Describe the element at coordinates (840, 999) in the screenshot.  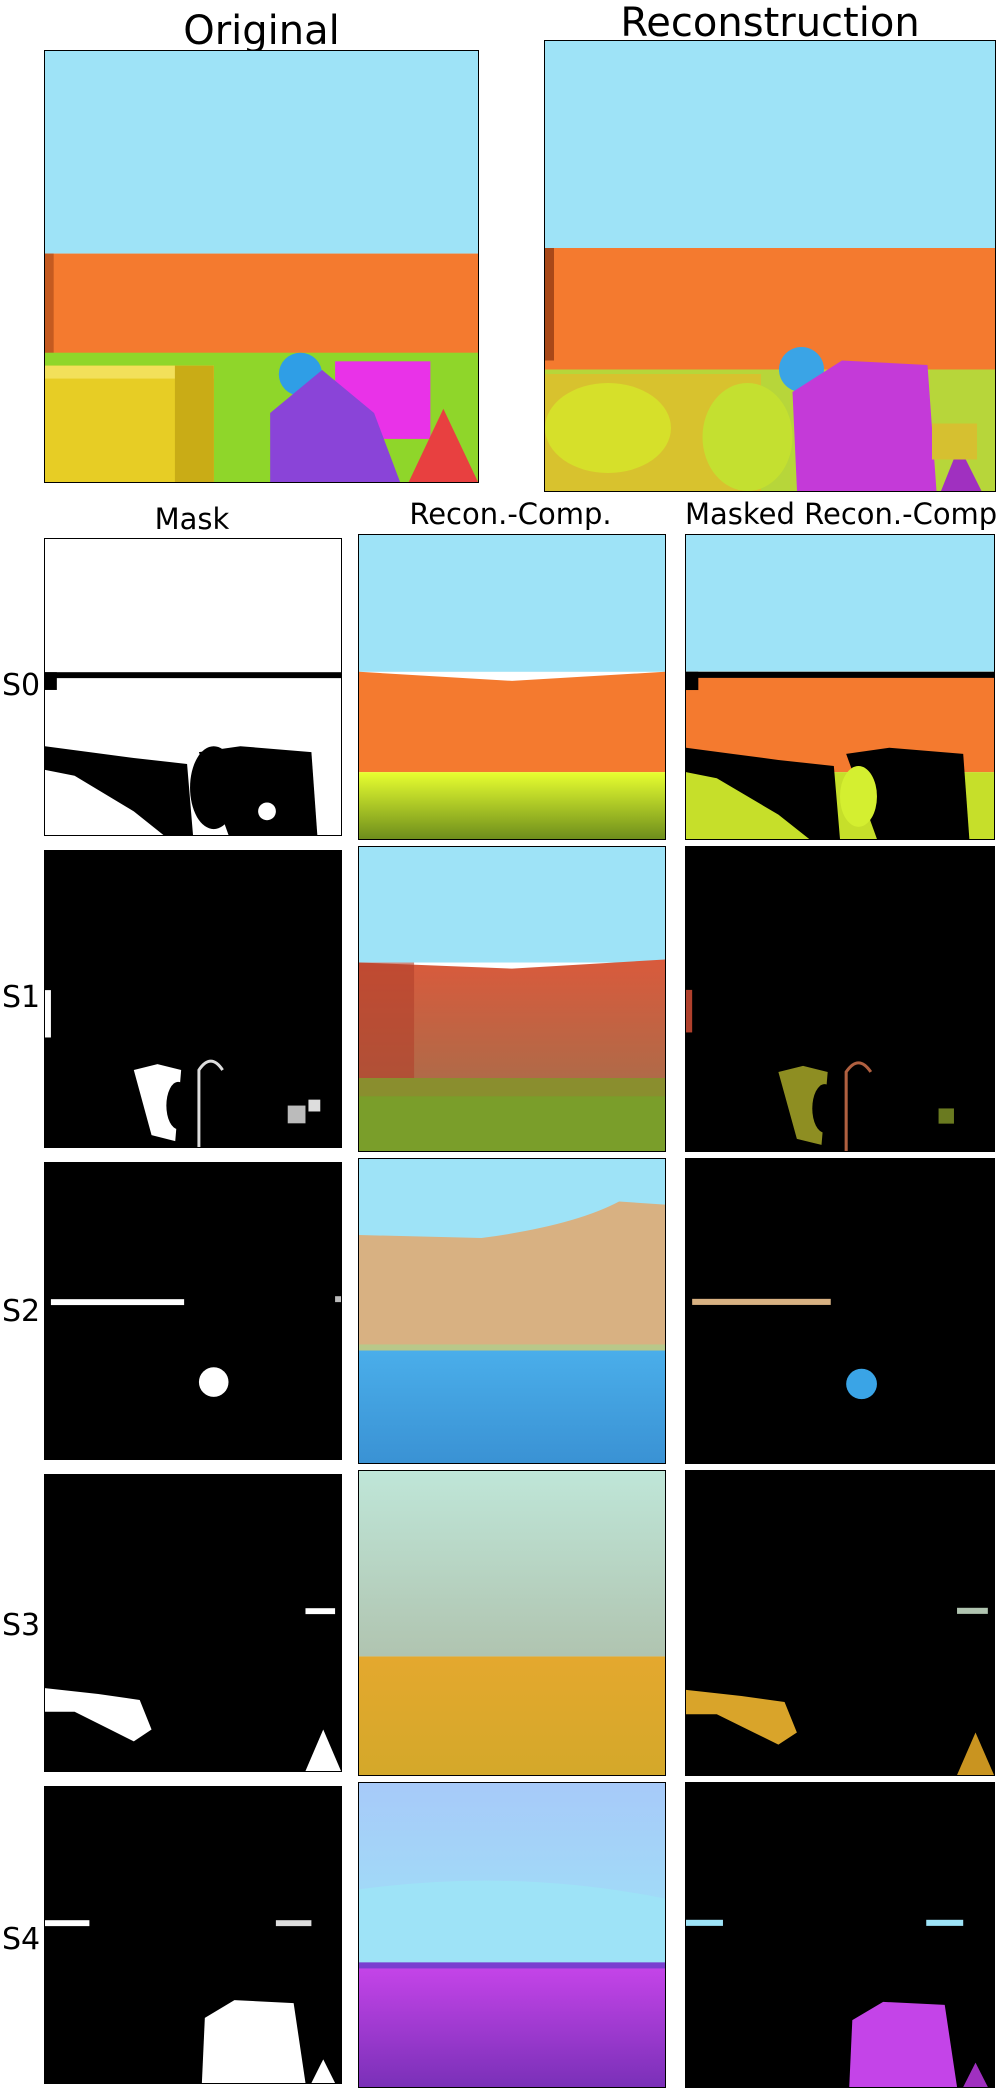
I see `s1-masked-recon-comp` at that location.